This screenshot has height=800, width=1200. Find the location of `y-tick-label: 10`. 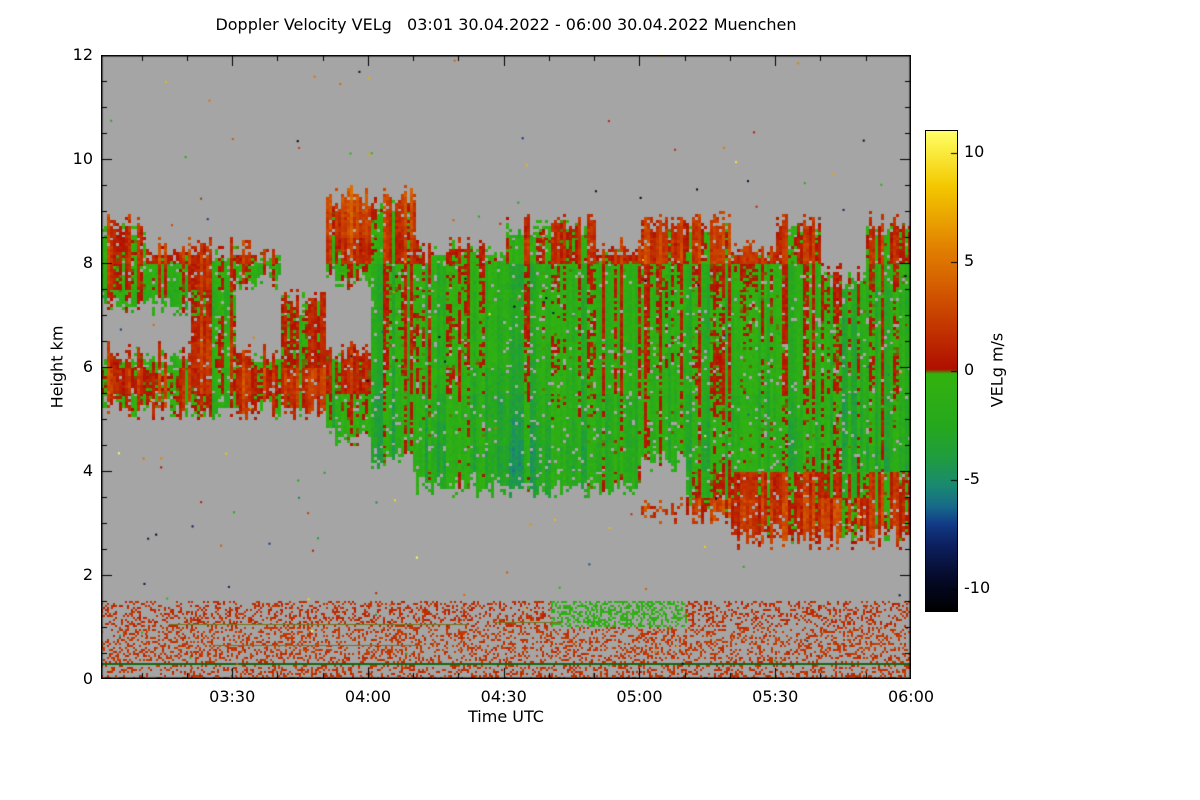

y-tick-label: 10 is located at coordinates (82, 158).